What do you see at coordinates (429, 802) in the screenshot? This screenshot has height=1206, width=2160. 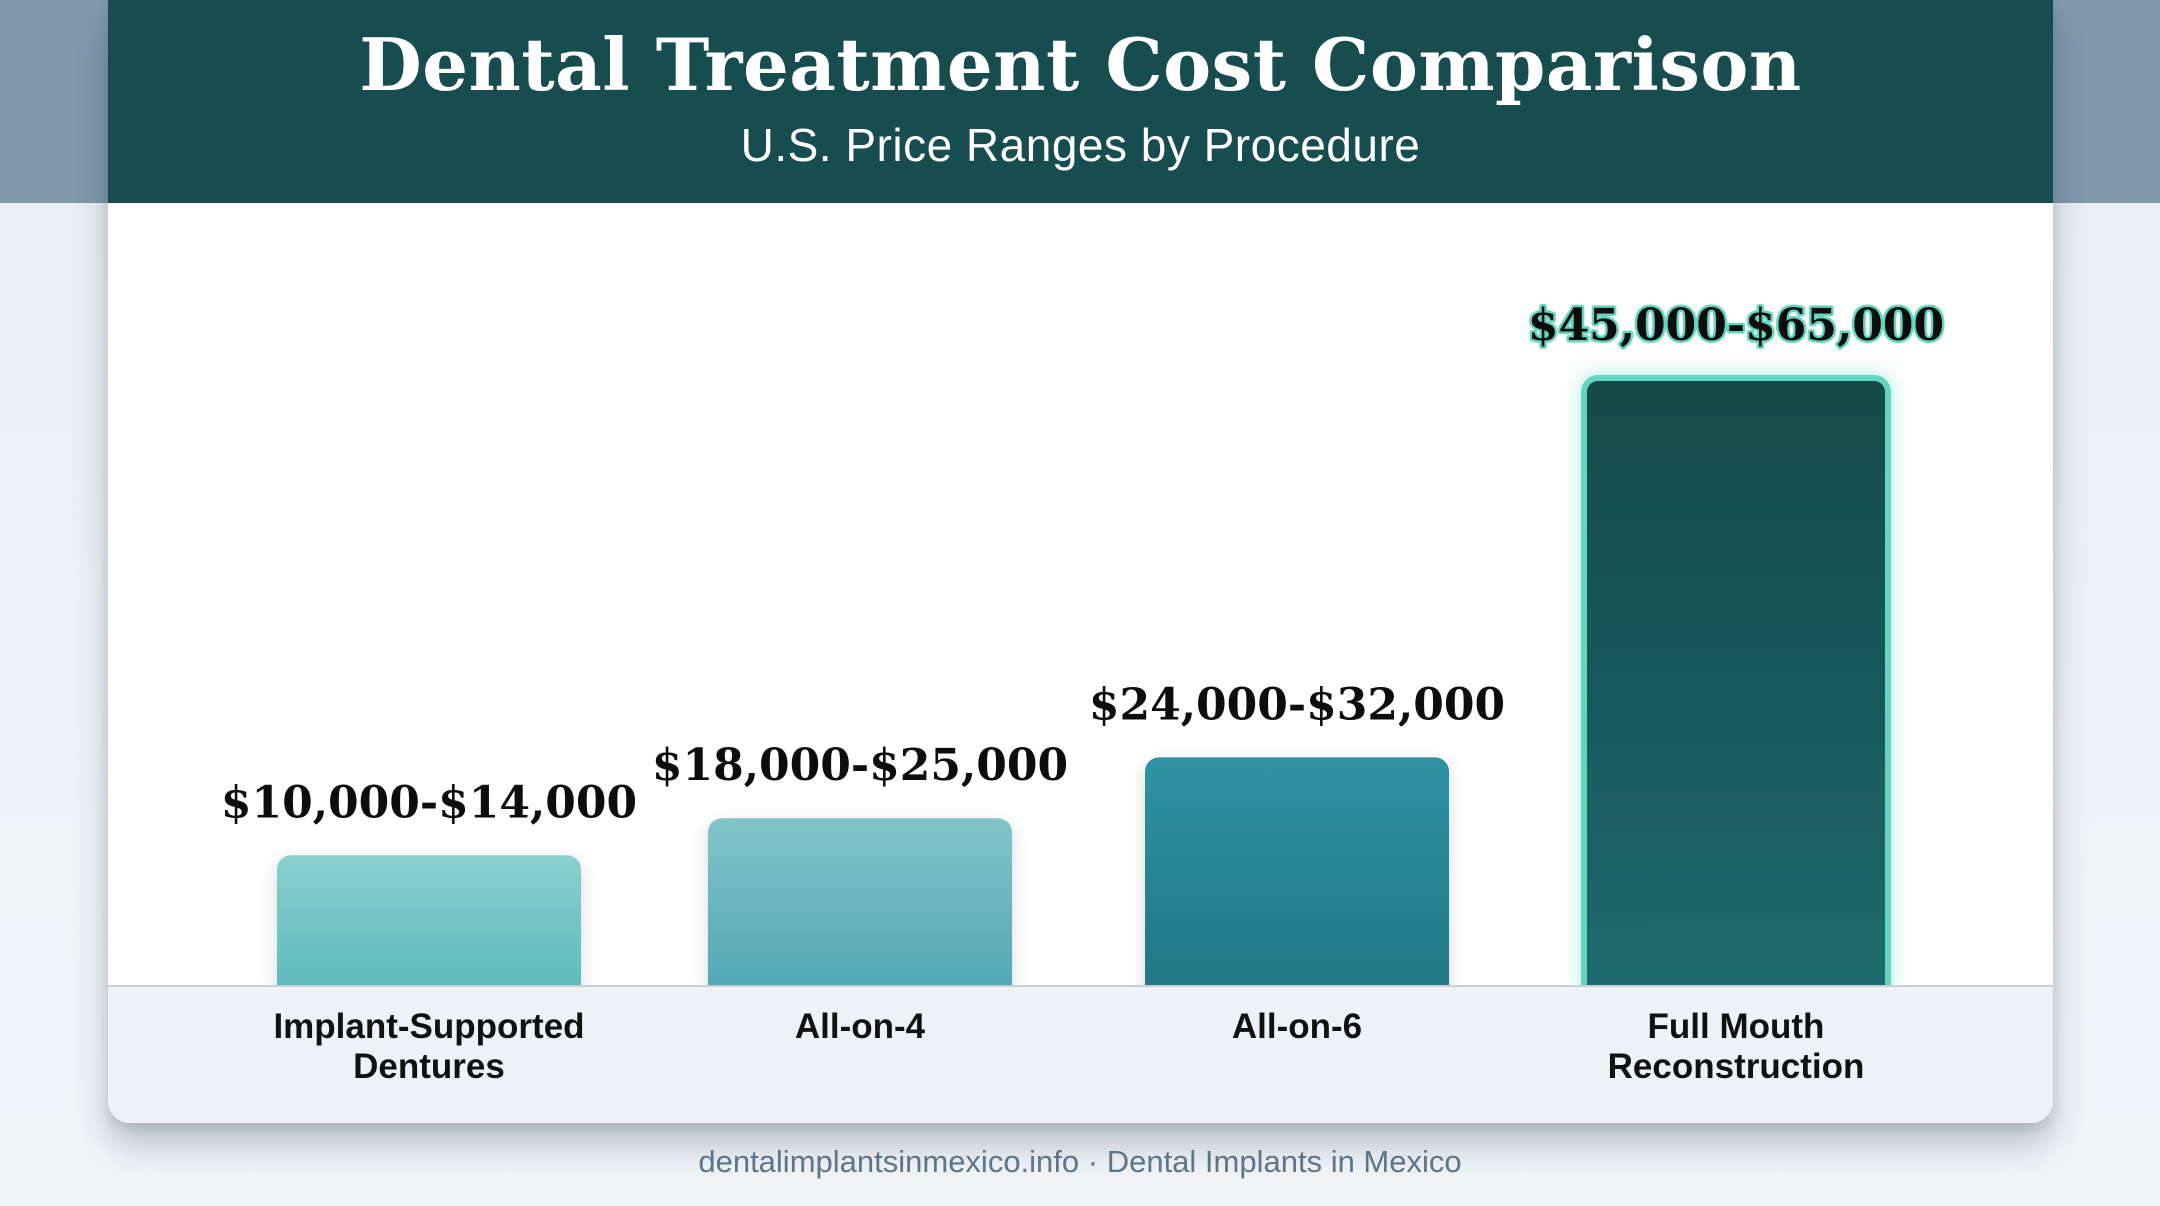 I see `value-label-1: $10,000-$14,000` at bounding box center [429, 802].